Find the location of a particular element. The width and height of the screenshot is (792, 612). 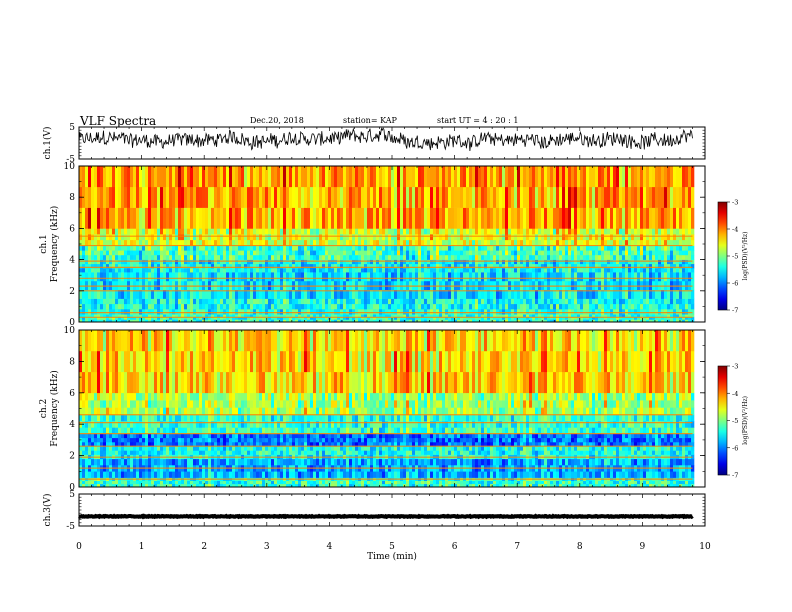

x-tick-label: 9 is located at coordinates (643, 547).